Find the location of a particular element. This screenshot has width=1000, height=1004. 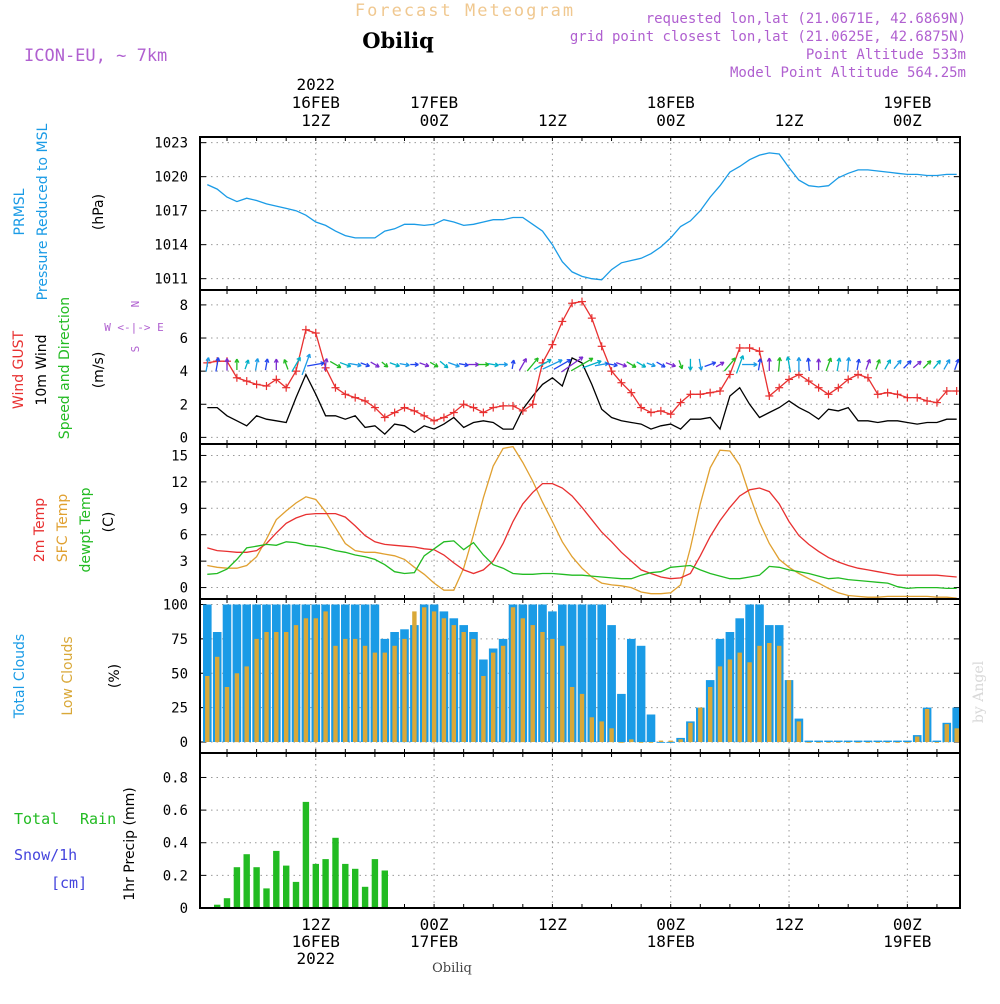

temp-tick-label: 6 is located at coordinates (184, 536).